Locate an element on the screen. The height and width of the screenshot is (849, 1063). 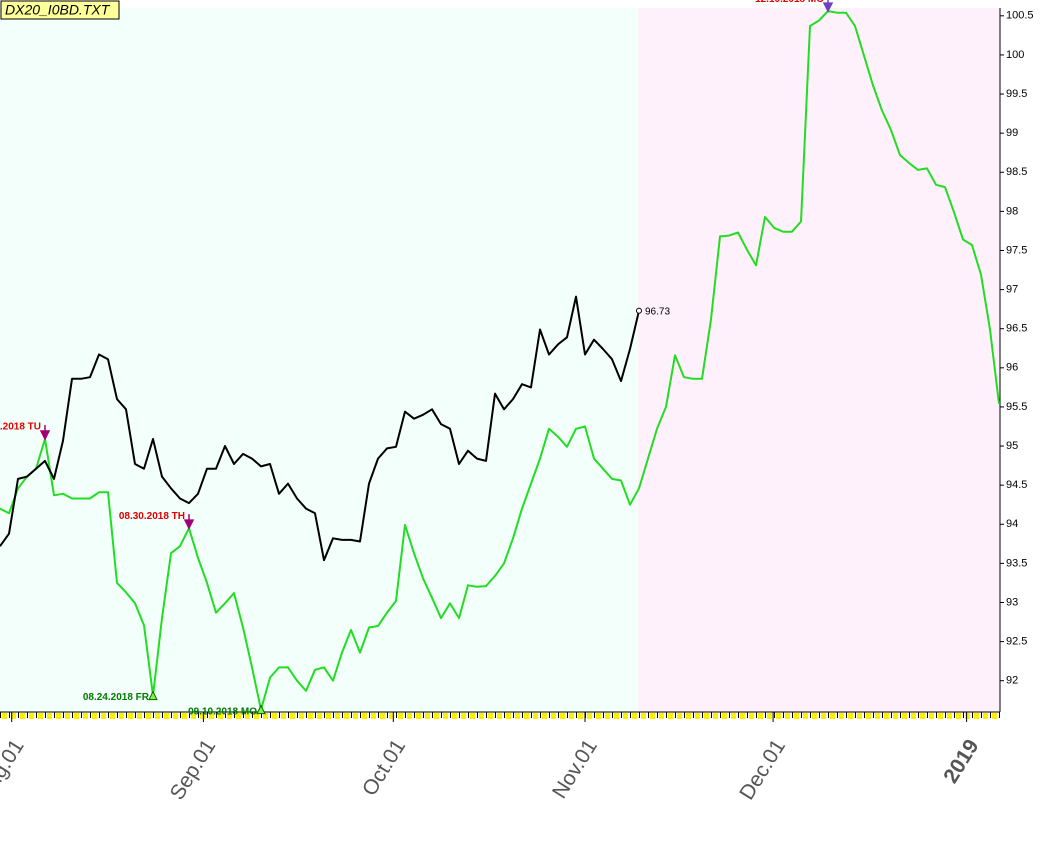
x-tick-label: 2019 is located at coordinates (961, 761).